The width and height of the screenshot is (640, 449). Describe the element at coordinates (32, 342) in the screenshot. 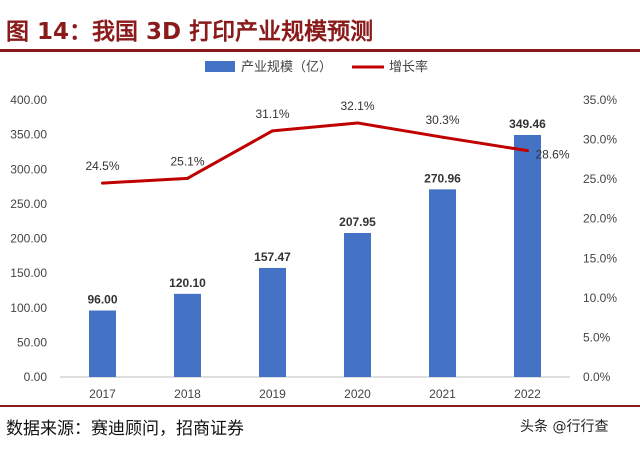

I see `left-axis-tick-label: 50.00` at that location.